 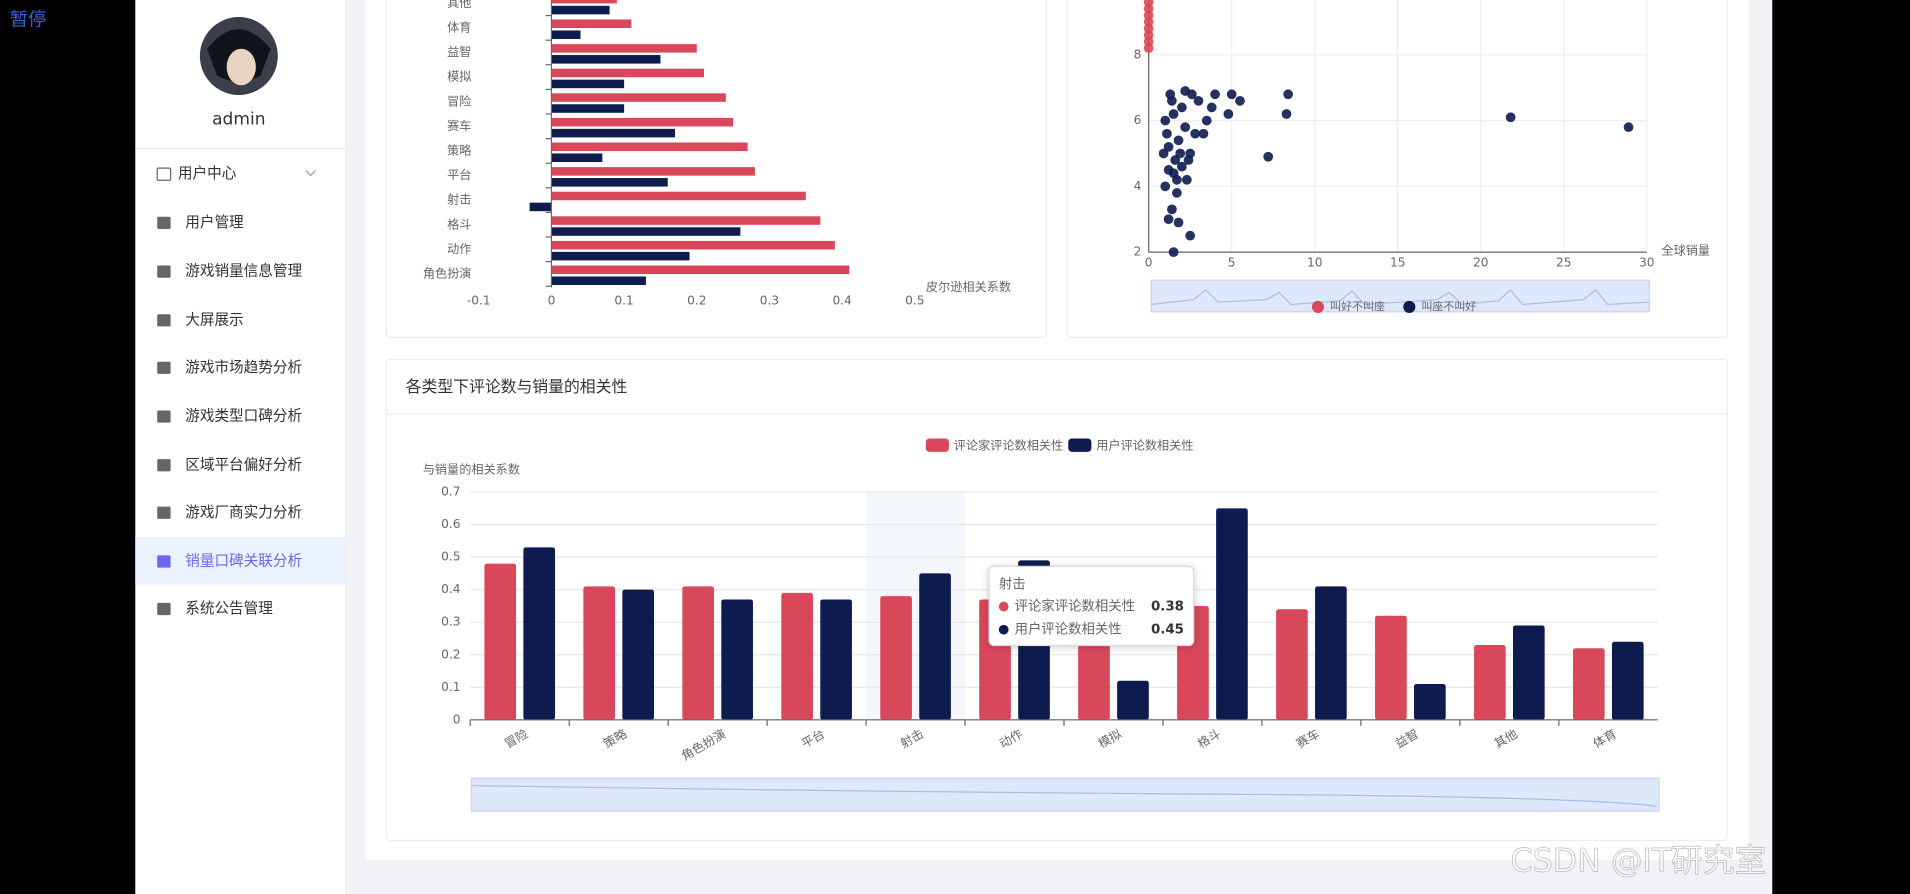 I want to click on x-tick-label: 0.1, so click(x=623, y=300).